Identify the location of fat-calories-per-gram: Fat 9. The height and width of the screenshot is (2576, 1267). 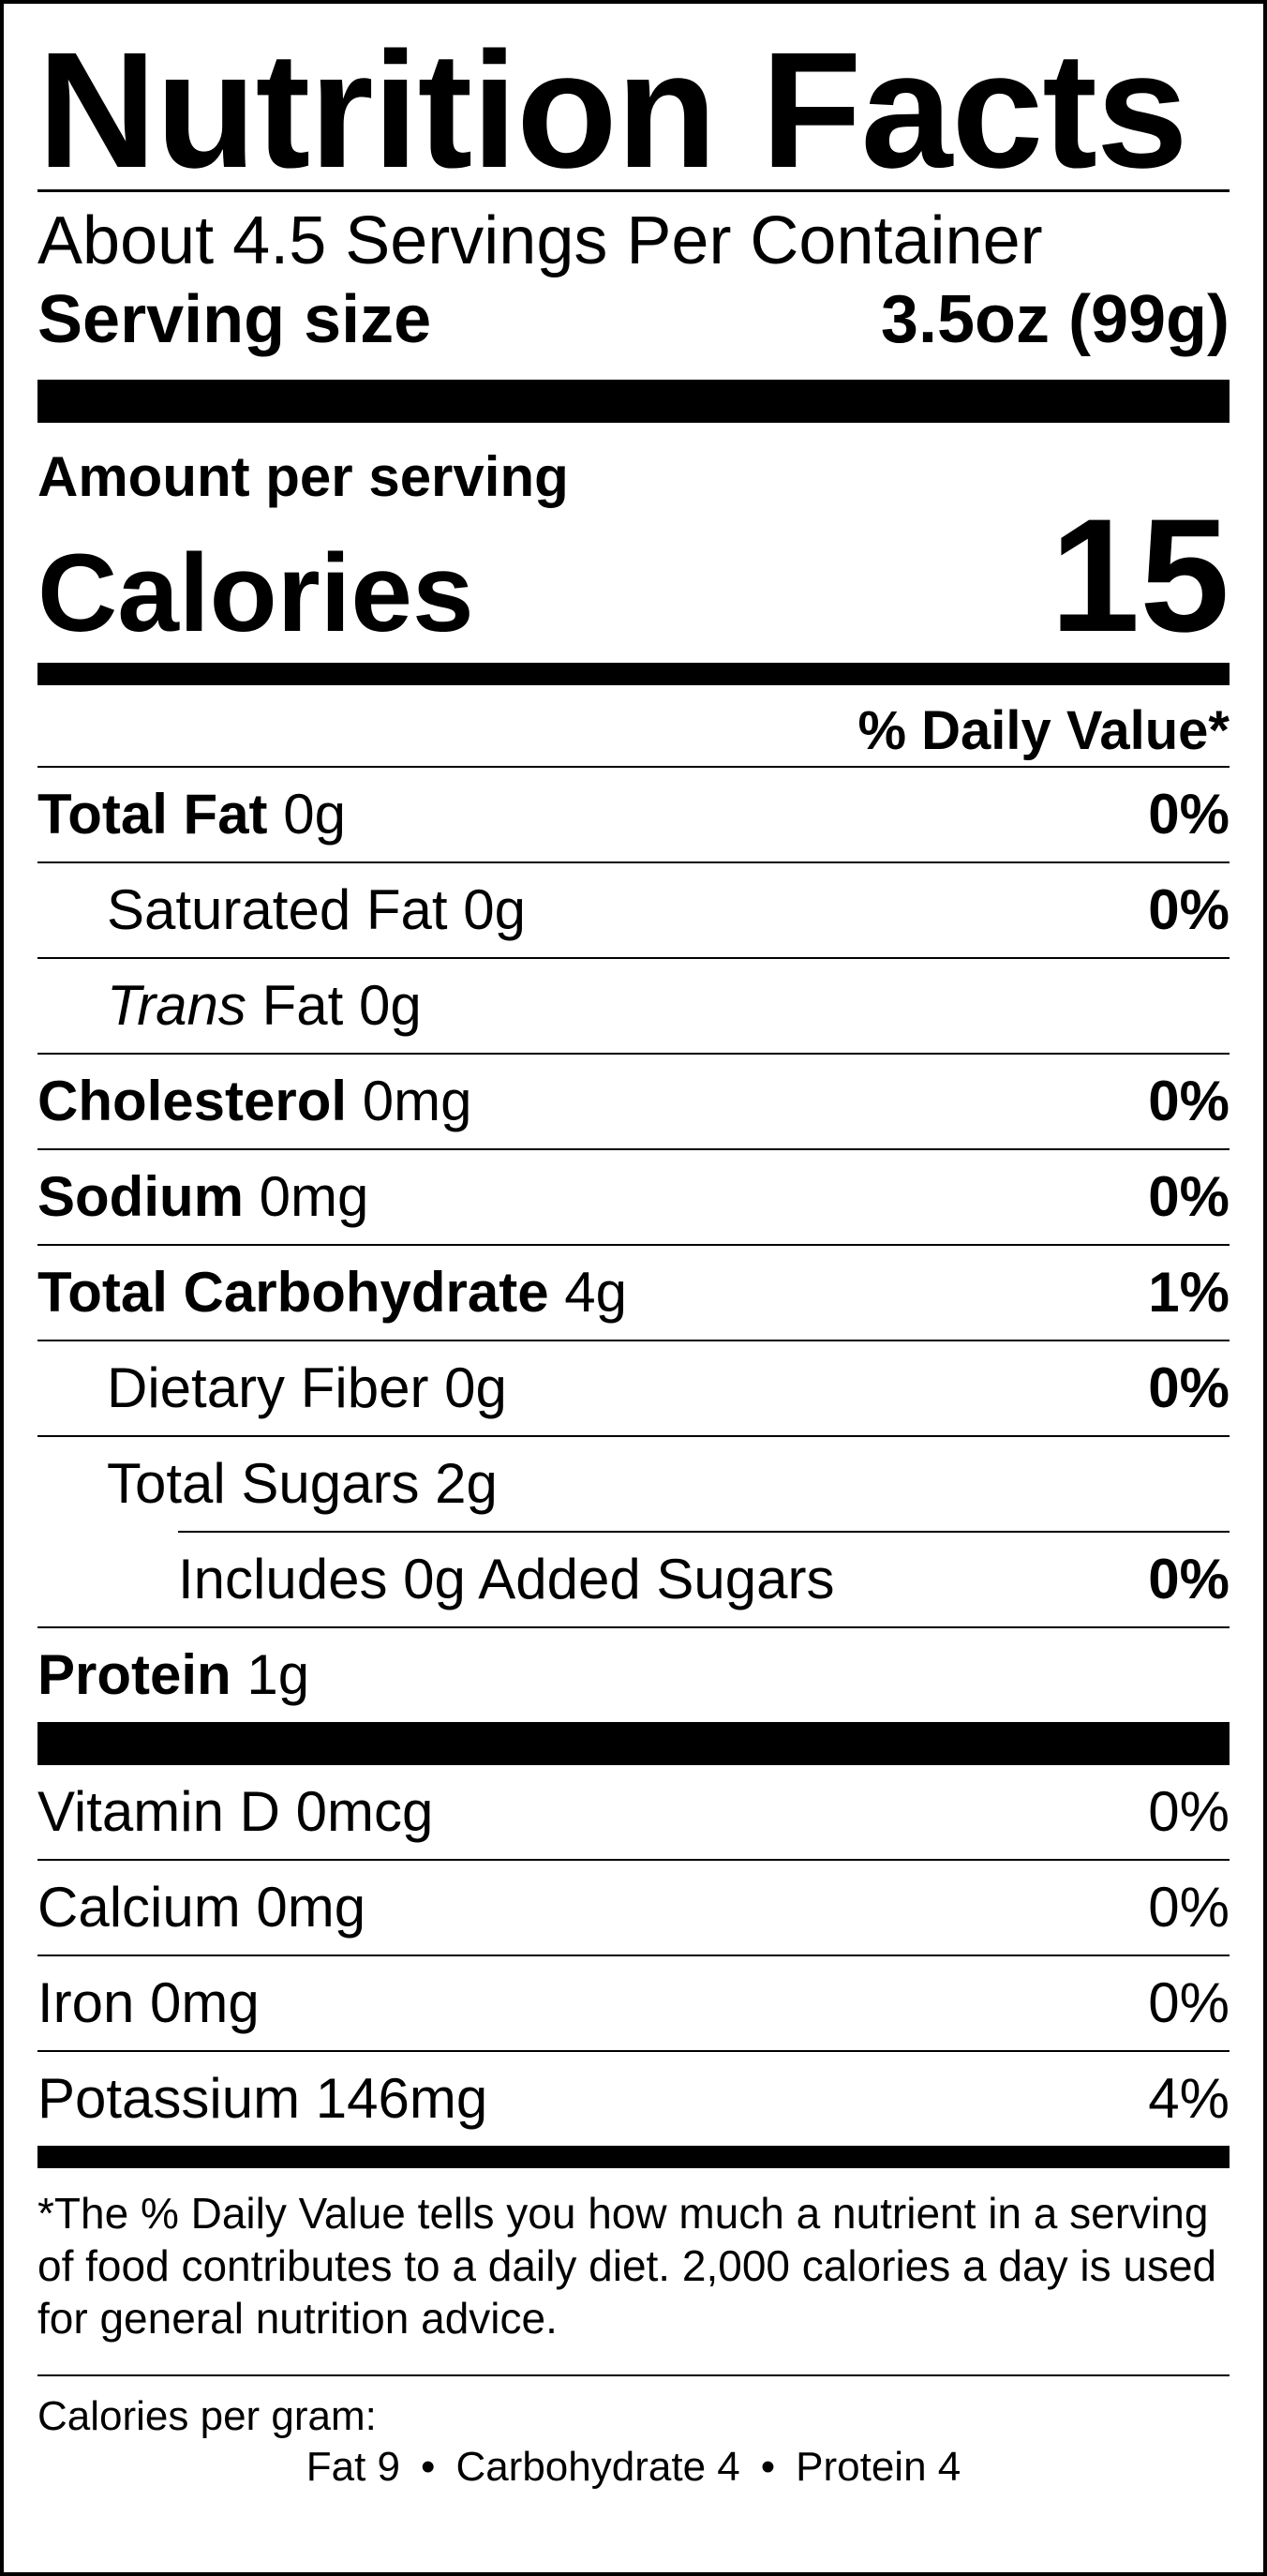
(353, 2467).